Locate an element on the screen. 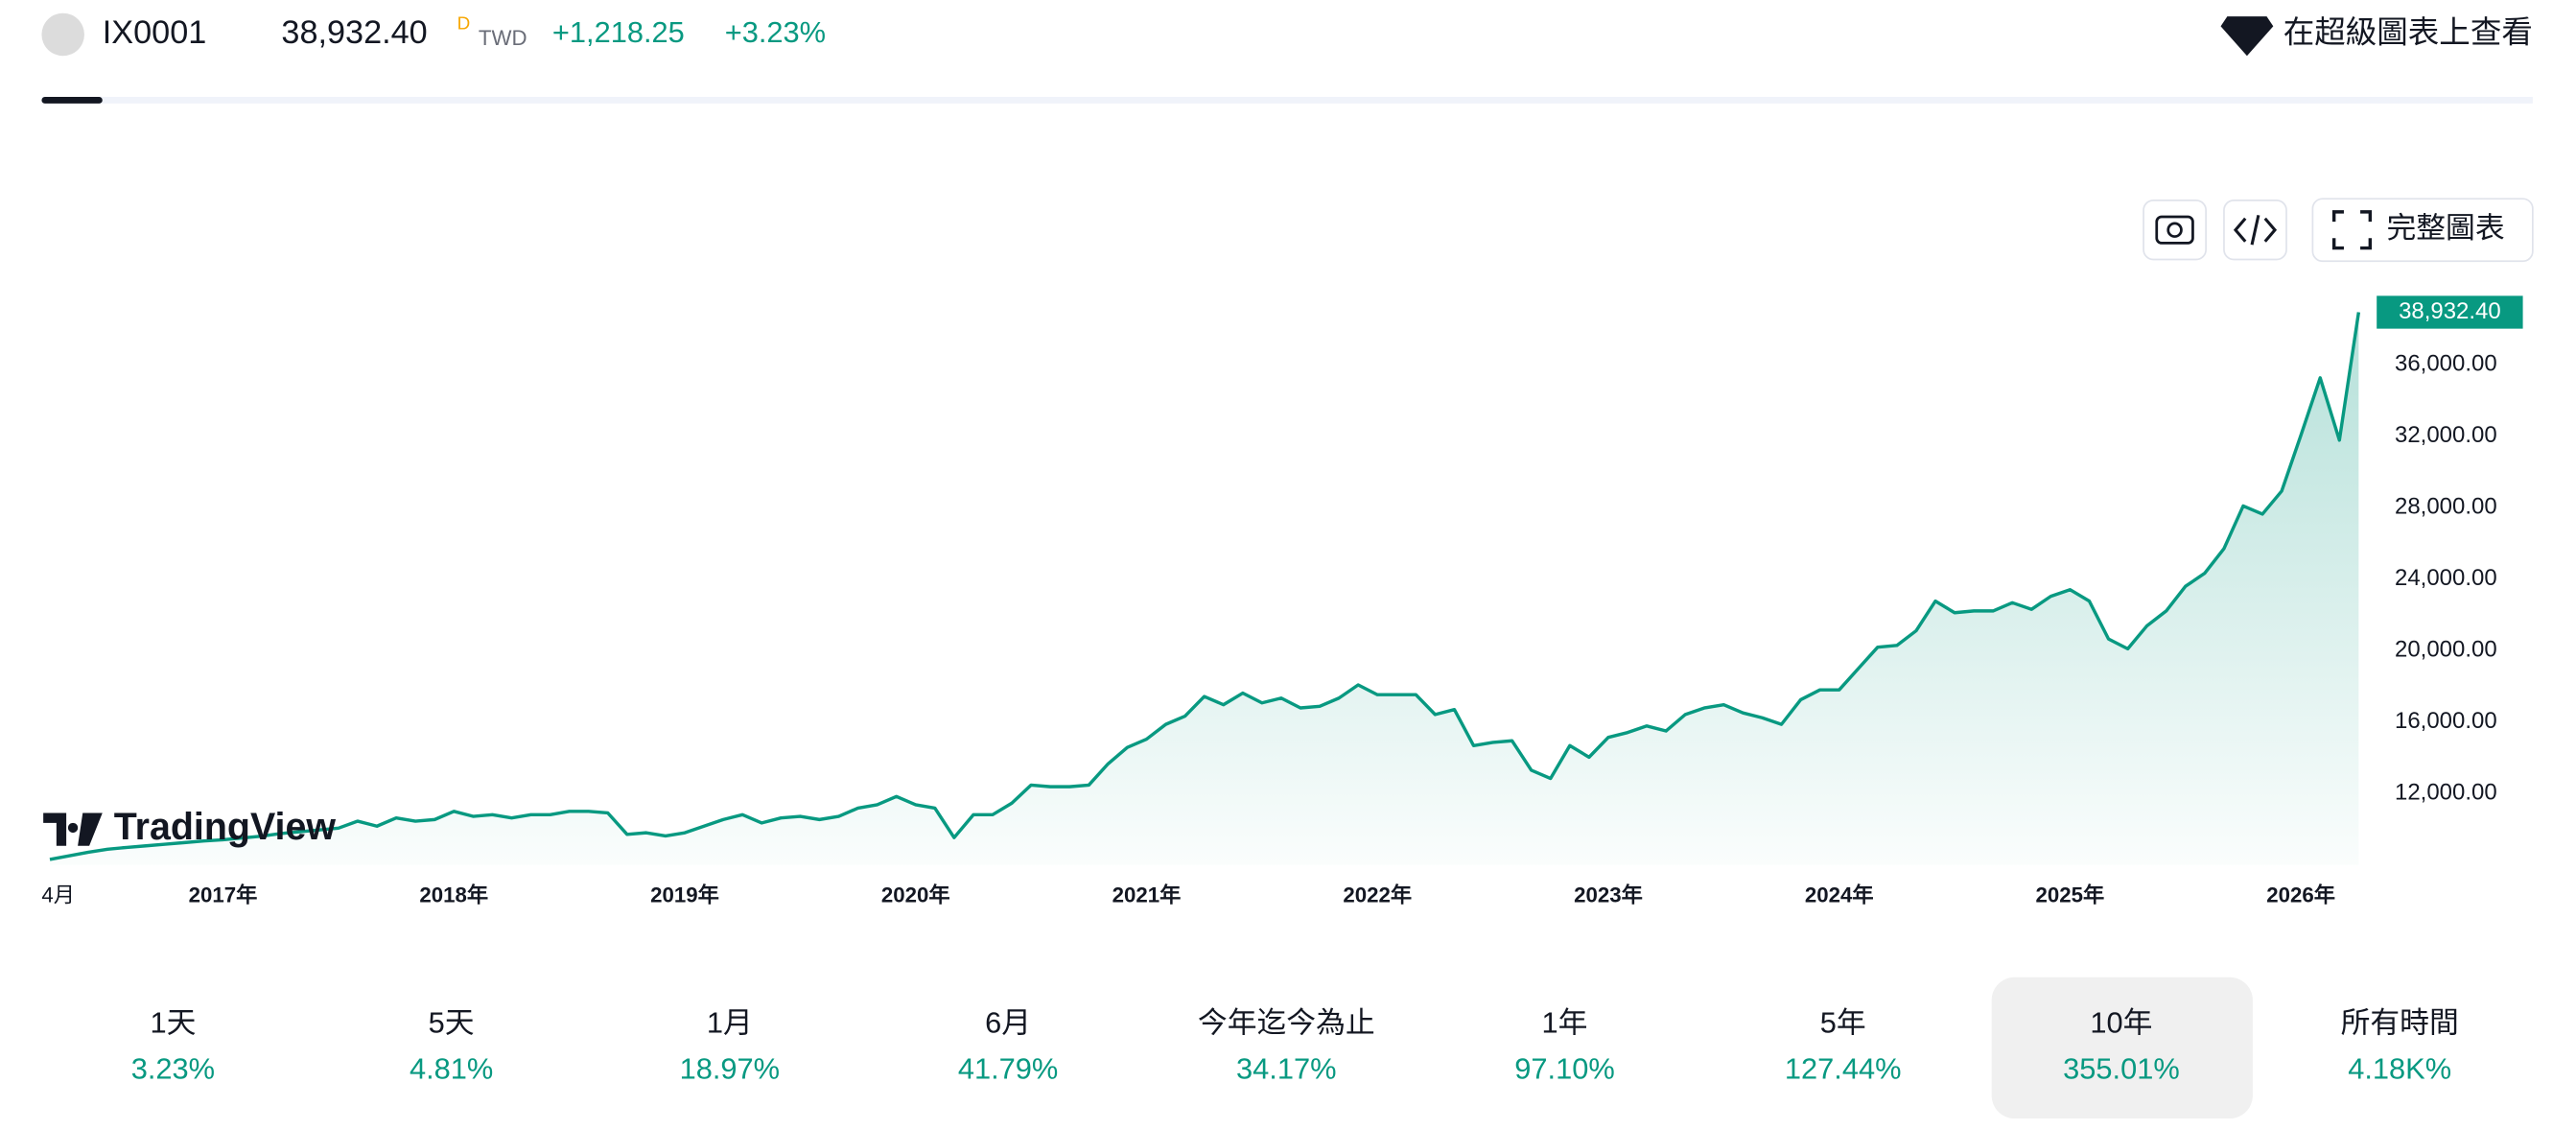  period-change: 127.44% is located at coordinates (1843, 1069).